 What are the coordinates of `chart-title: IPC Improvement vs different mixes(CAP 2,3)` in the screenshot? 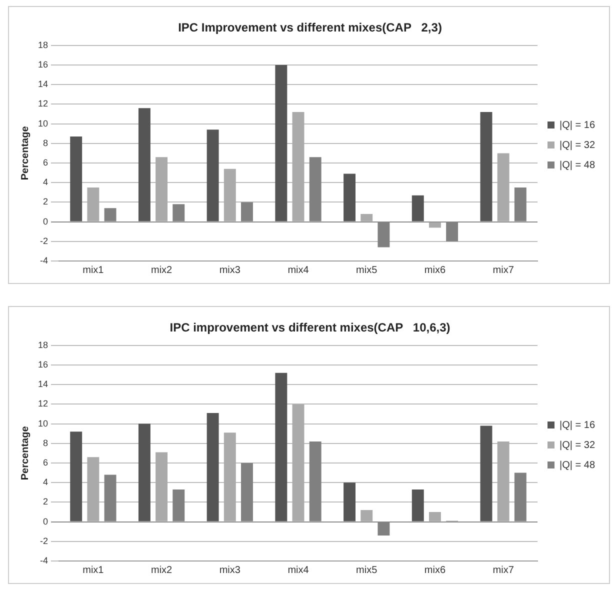 It's located at (310, 27).